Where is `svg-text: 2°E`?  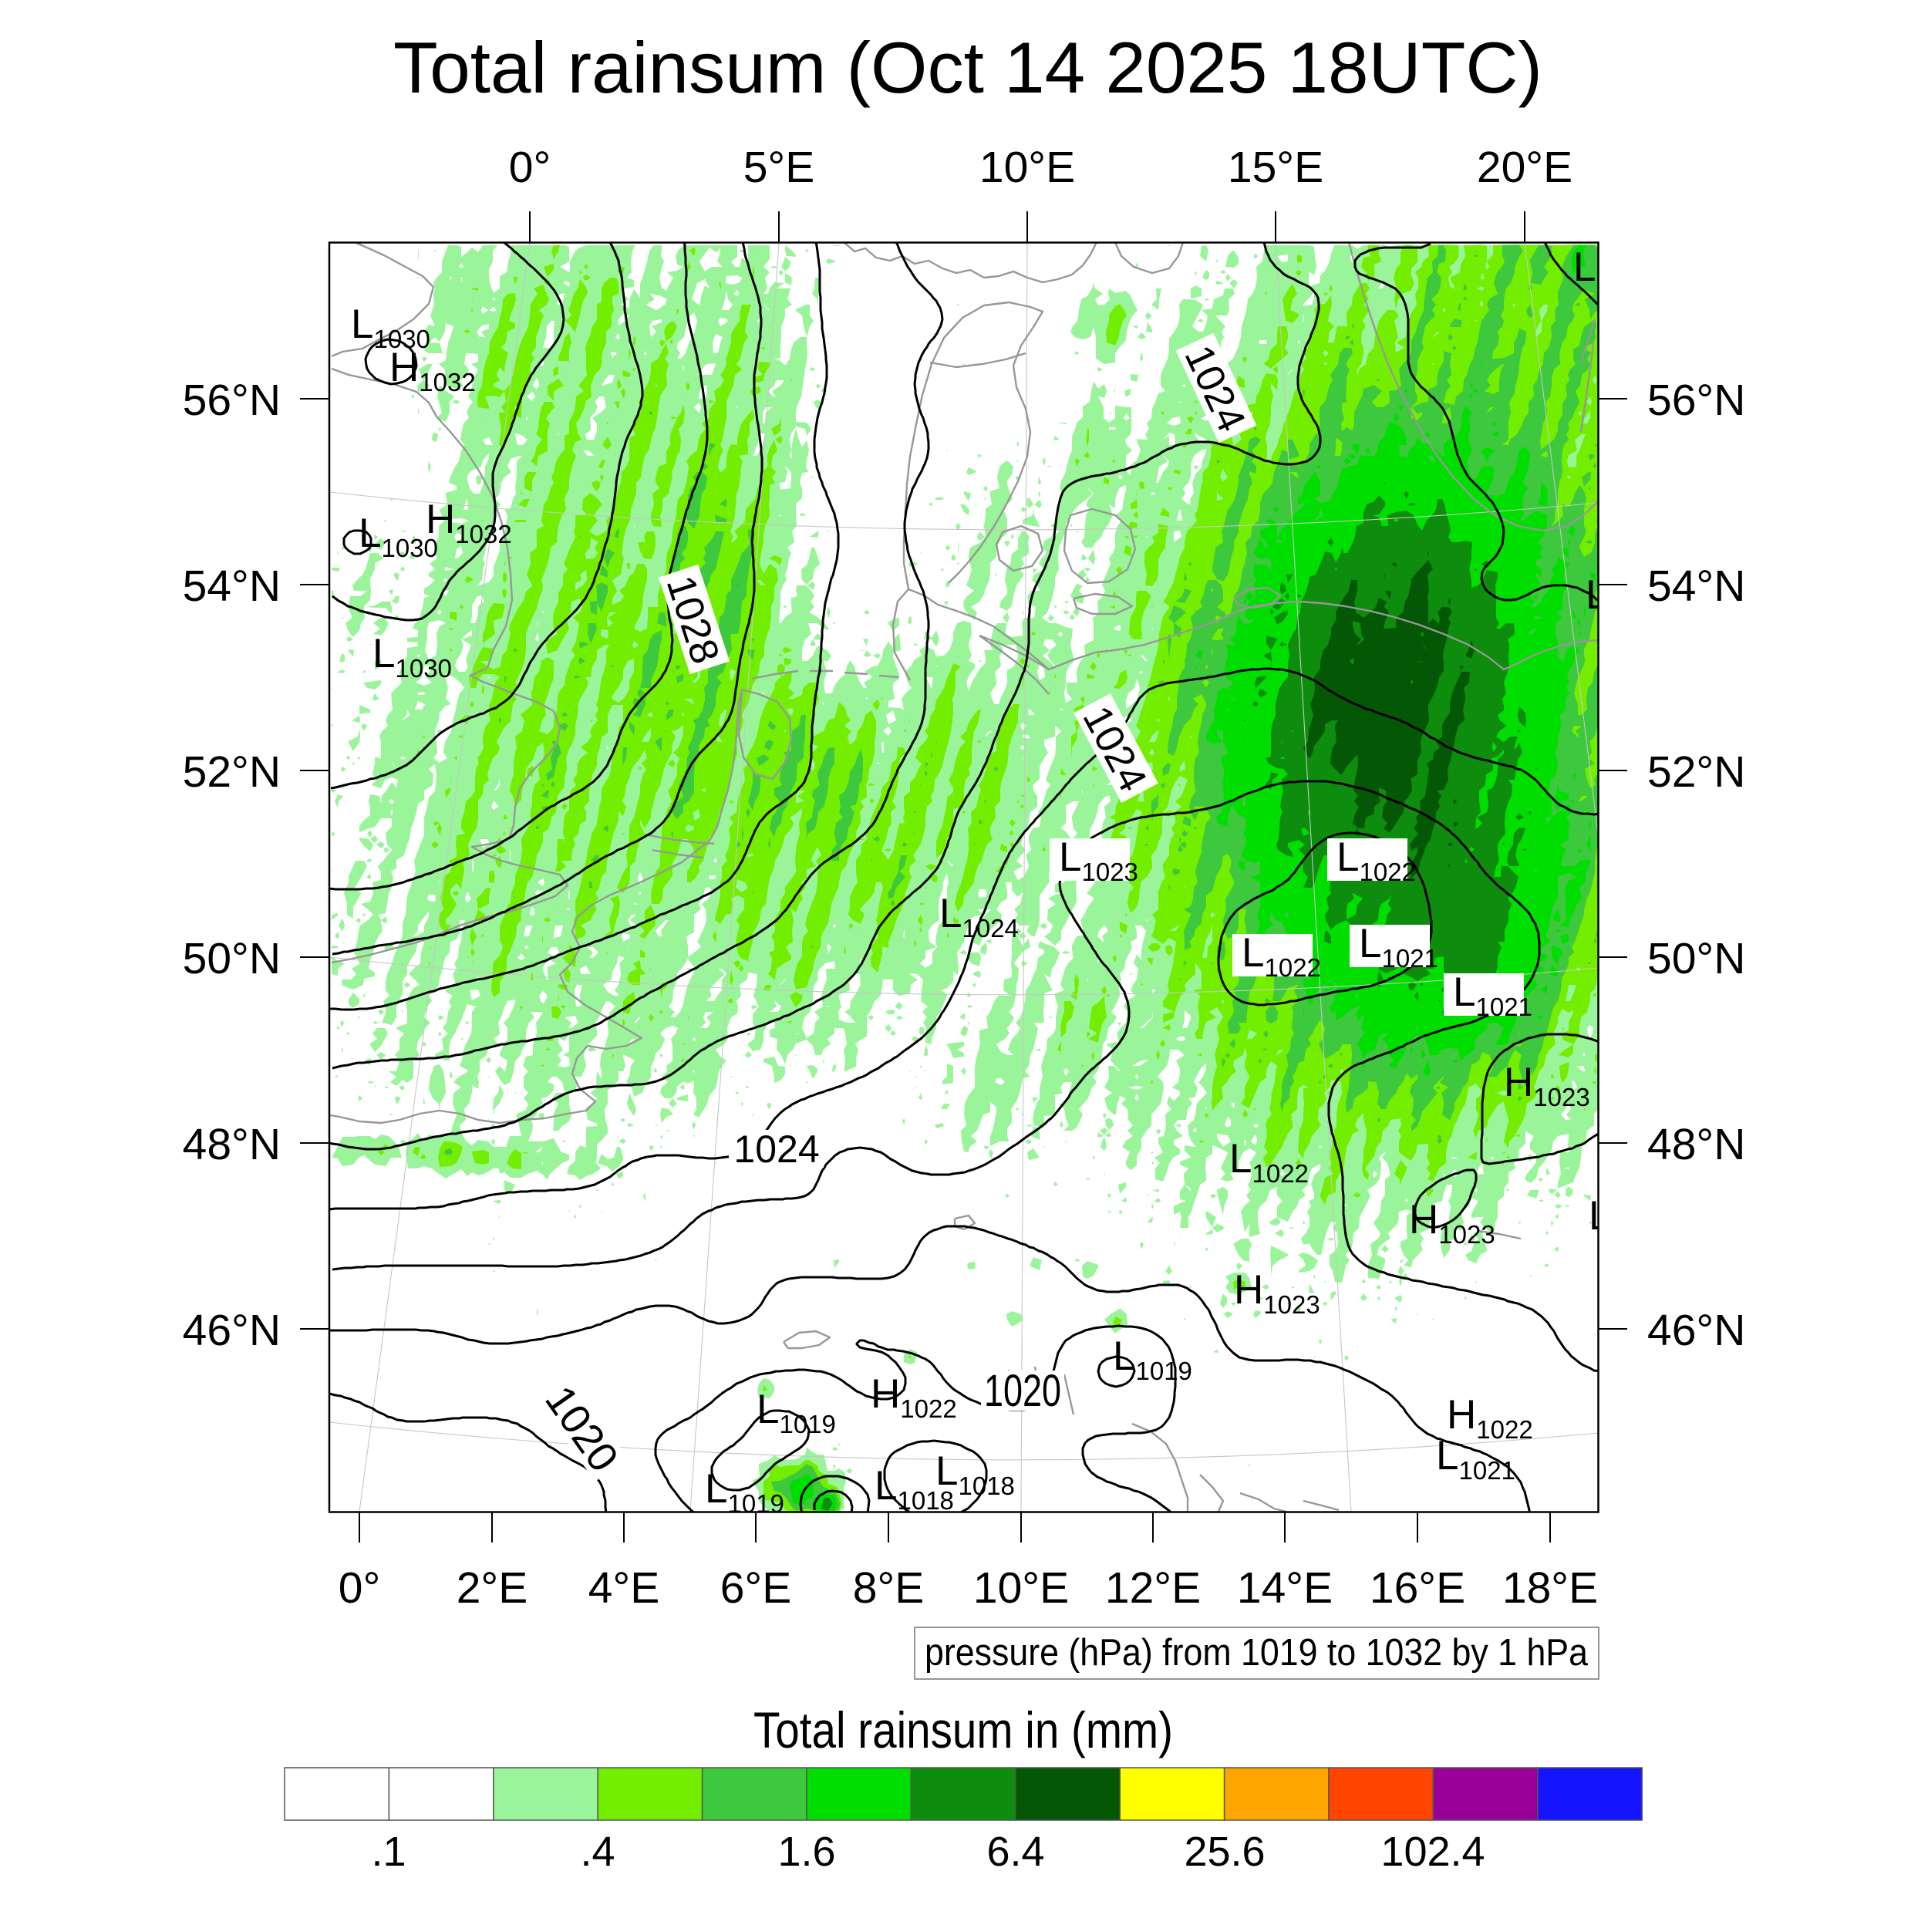
svg-text: 2°E is located at coordinates (493, 1588).